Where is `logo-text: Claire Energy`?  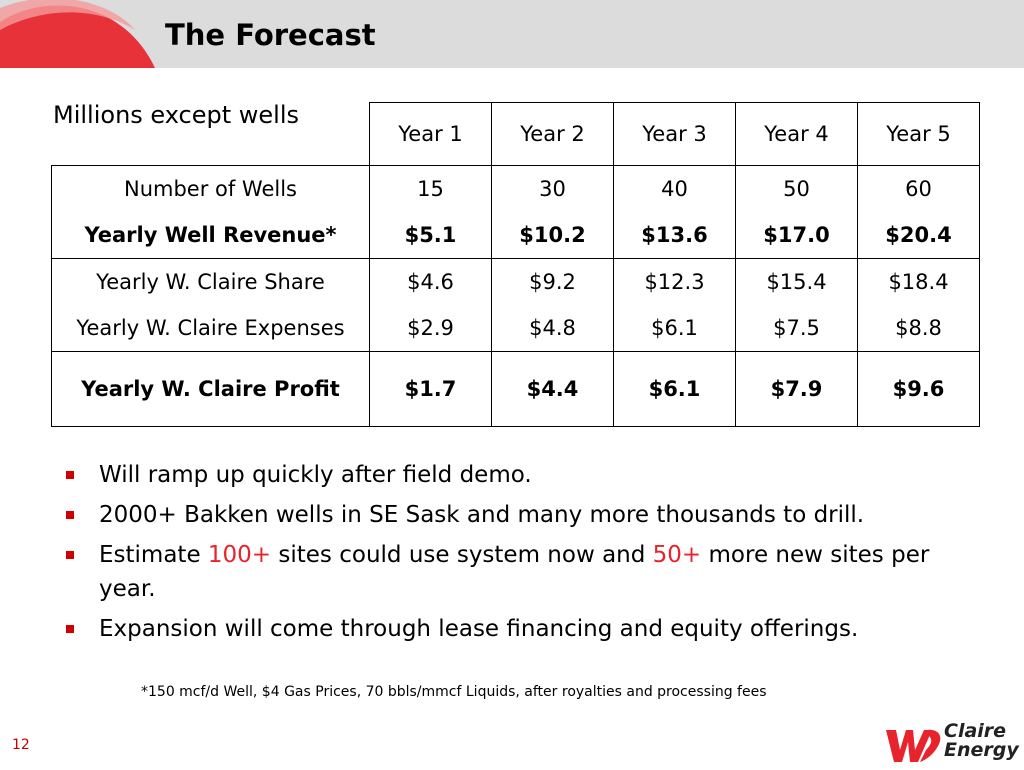
logo-text: Claire Energy is located at coordinates (981, 741).